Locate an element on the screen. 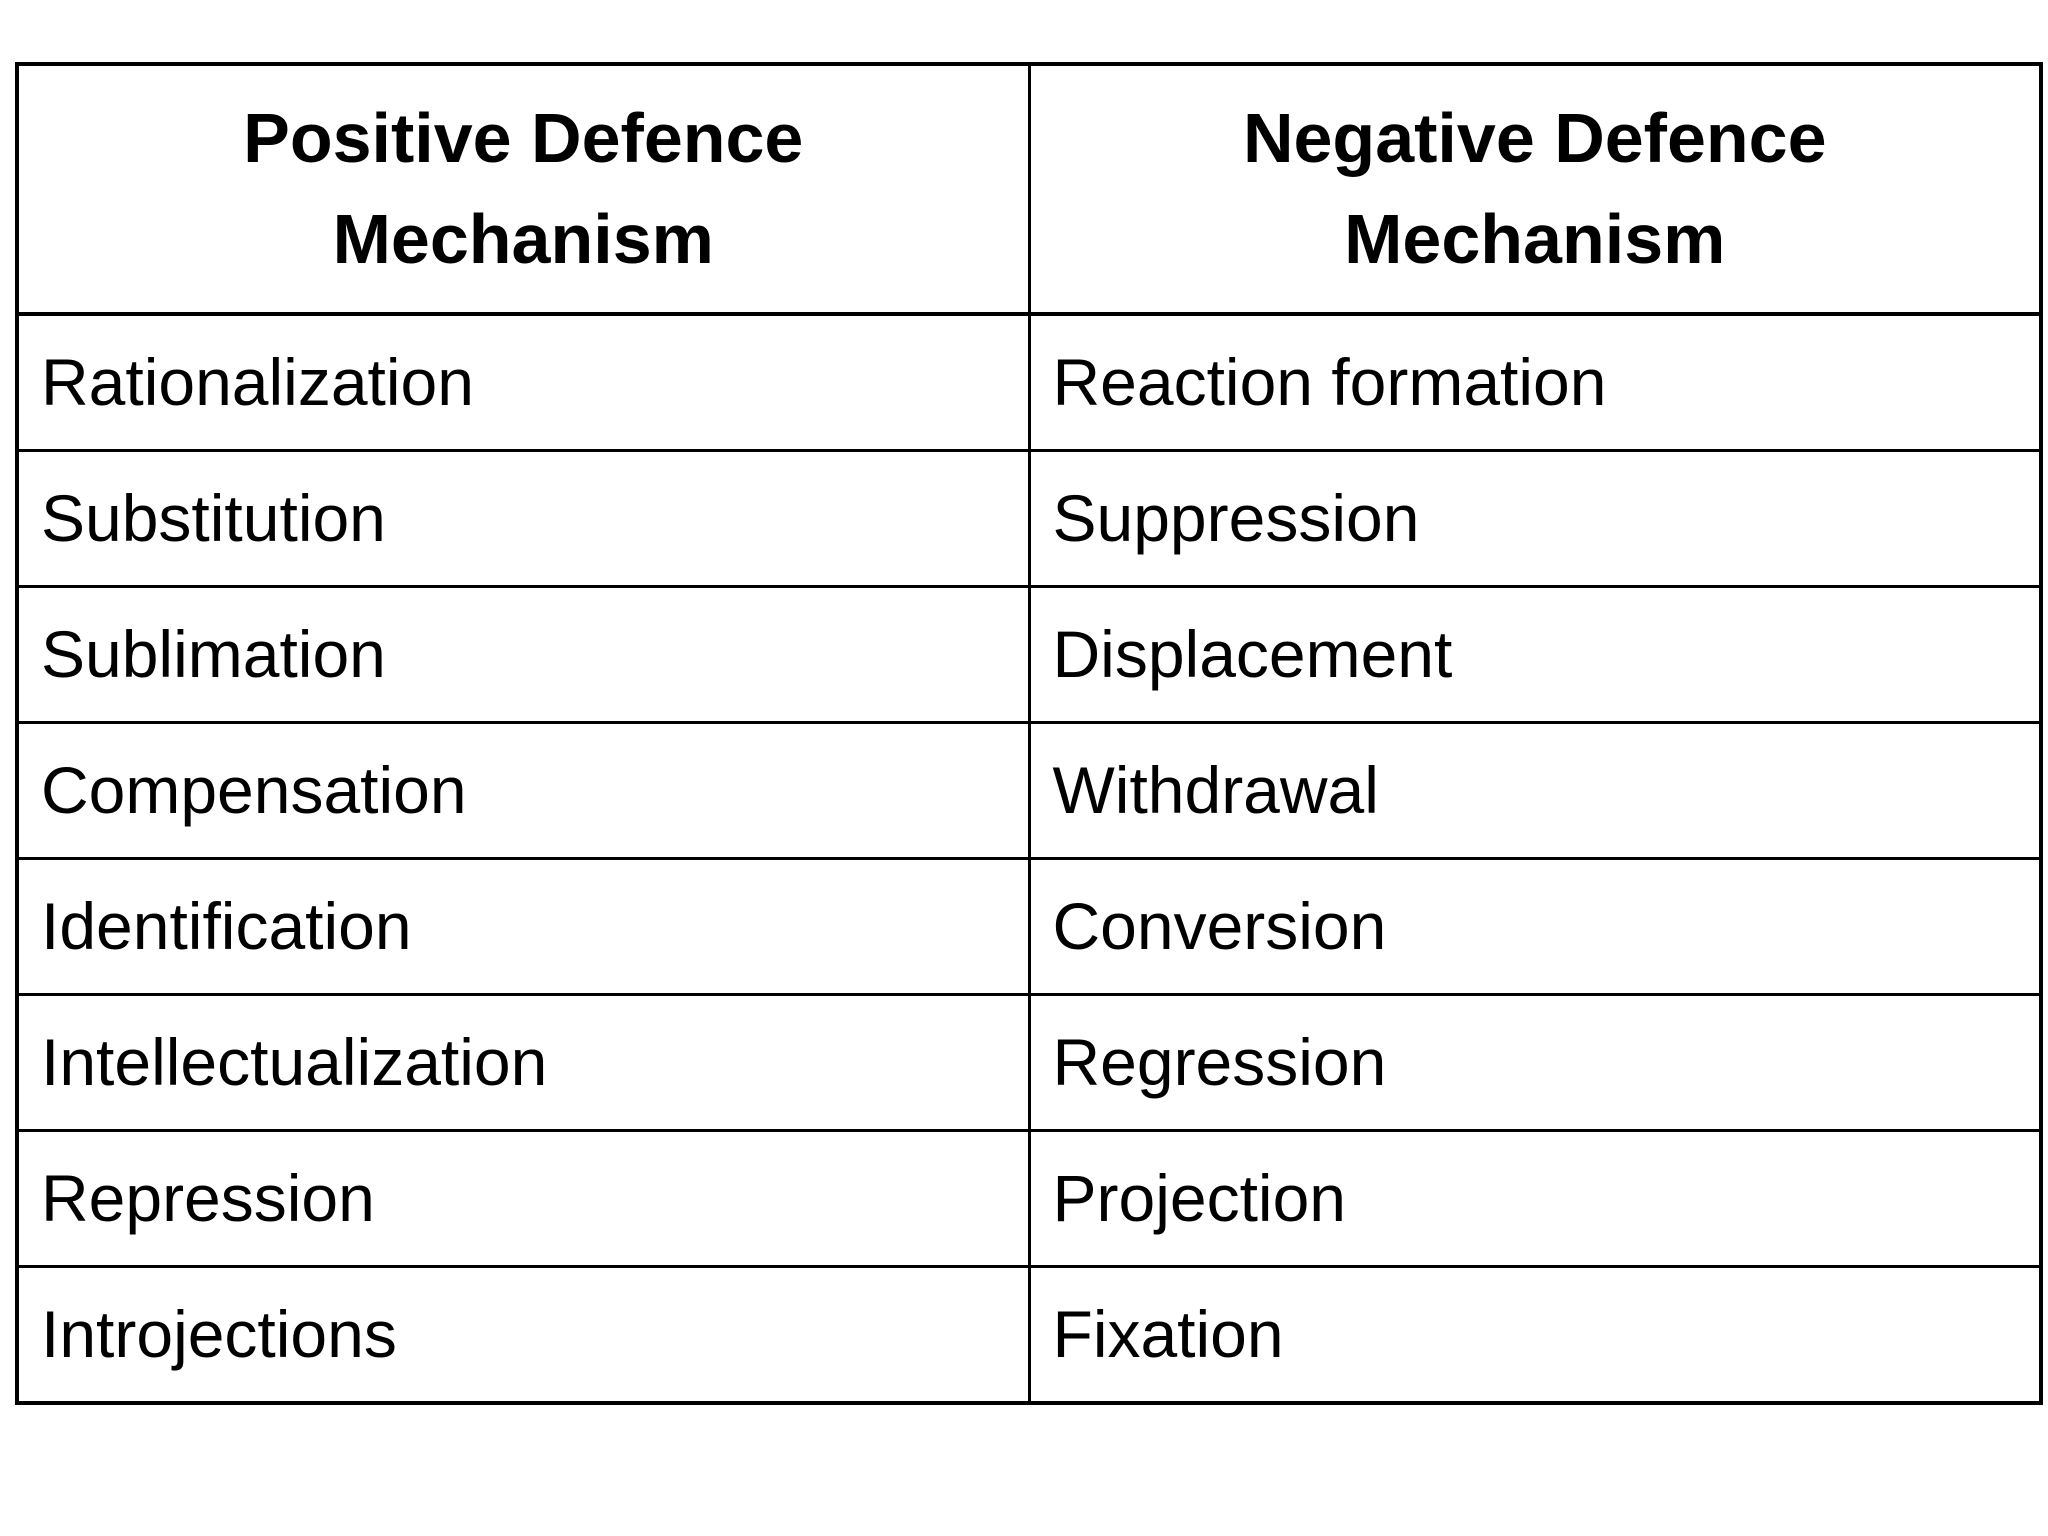 The image size is (2048, 1536). table-cell: Rationalization is located at coordinates (523, 382).